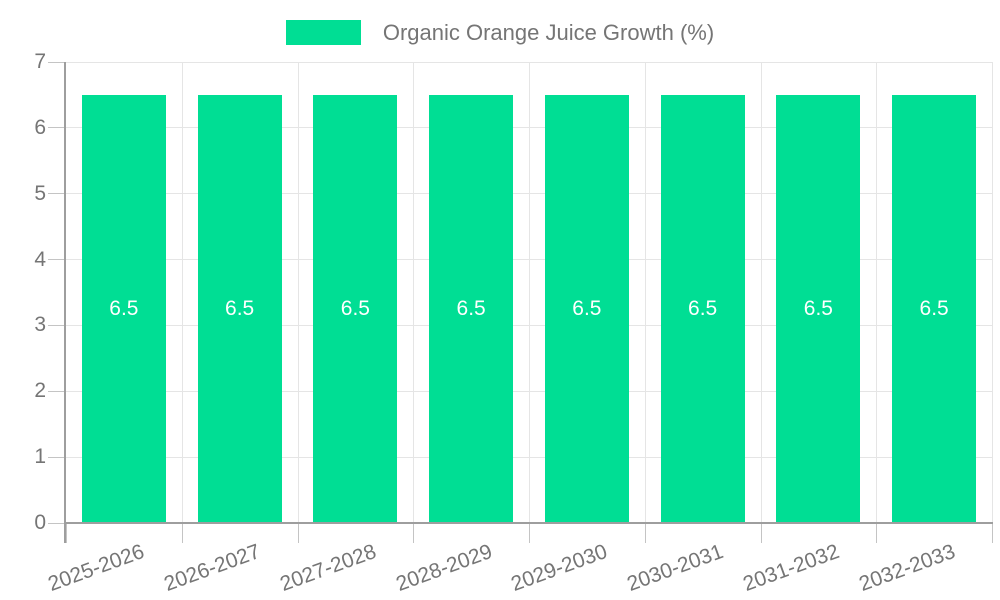  I want to click on x-axis-label: 2027-2028, so click(328, 568).